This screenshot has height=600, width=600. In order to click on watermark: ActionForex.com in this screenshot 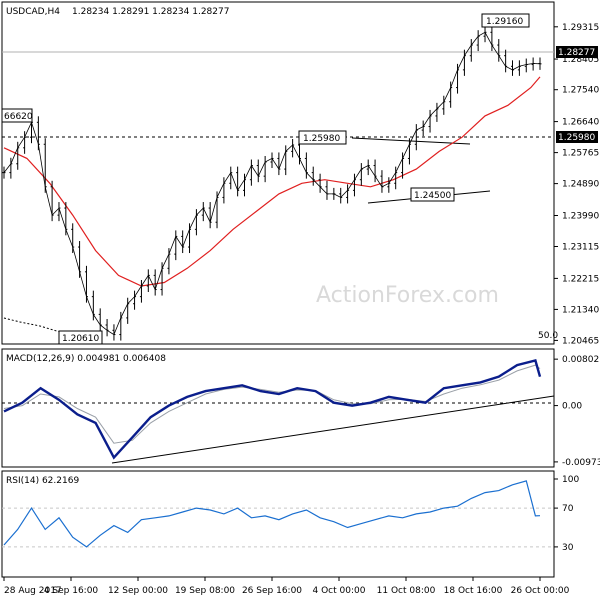, I will do `click(407, 295)`.